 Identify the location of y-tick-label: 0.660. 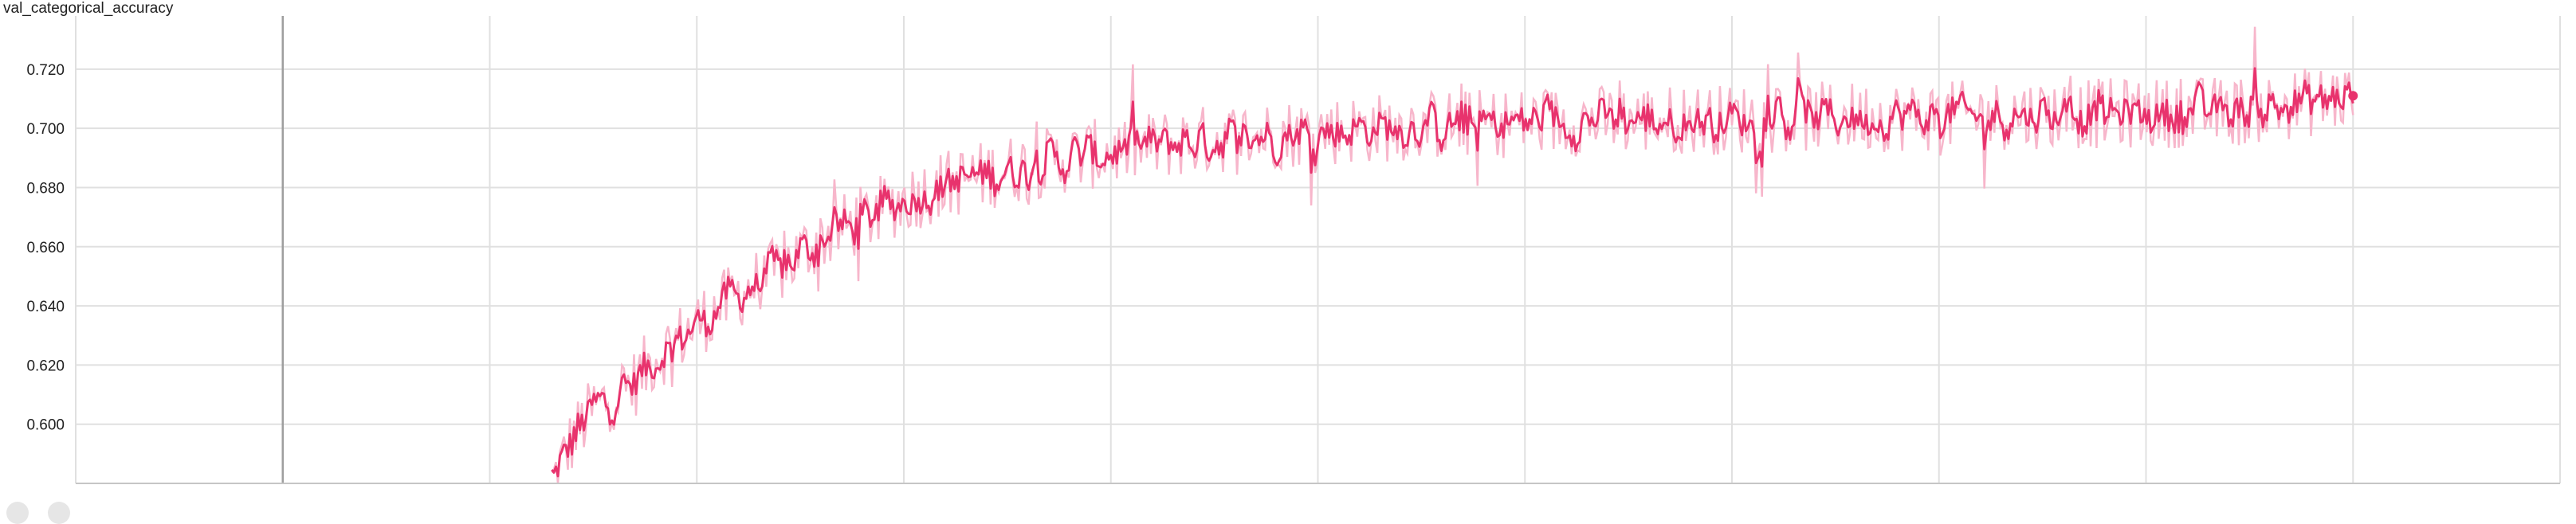
(45, 248).